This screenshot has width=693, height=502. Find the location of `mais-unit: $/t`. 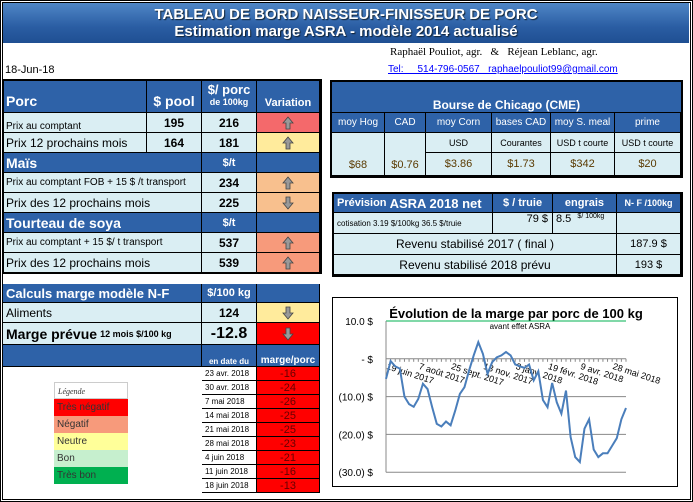

mais-unit: $/t is located at coordinates (229, 163).